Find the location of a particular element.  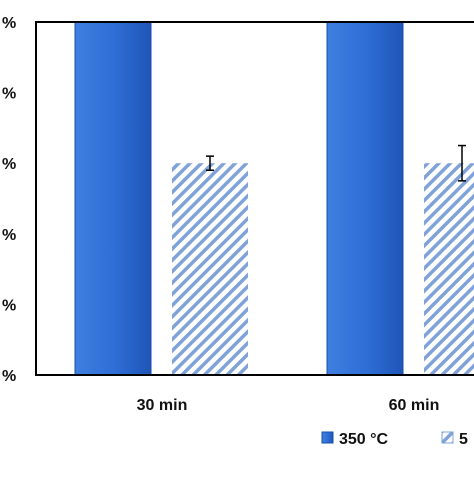

x-tick-label: 30 min is located at coordinates (162, 405).